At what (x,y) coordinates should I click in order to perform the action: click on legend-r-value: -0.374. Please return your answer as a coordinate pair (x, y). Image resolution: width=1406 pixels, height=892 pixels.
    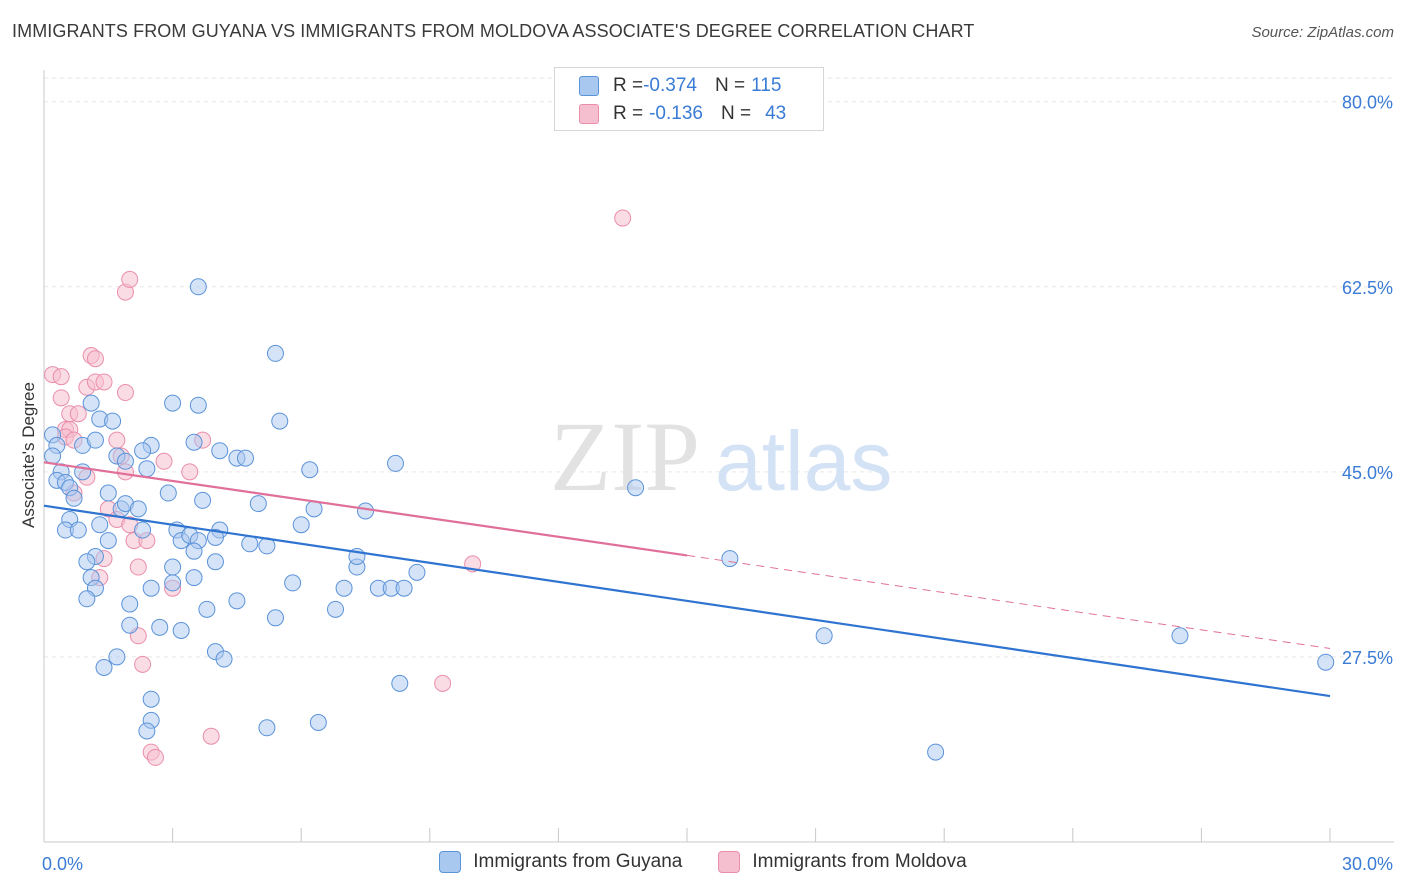
    Looking at the image, I should click on (670, 85).